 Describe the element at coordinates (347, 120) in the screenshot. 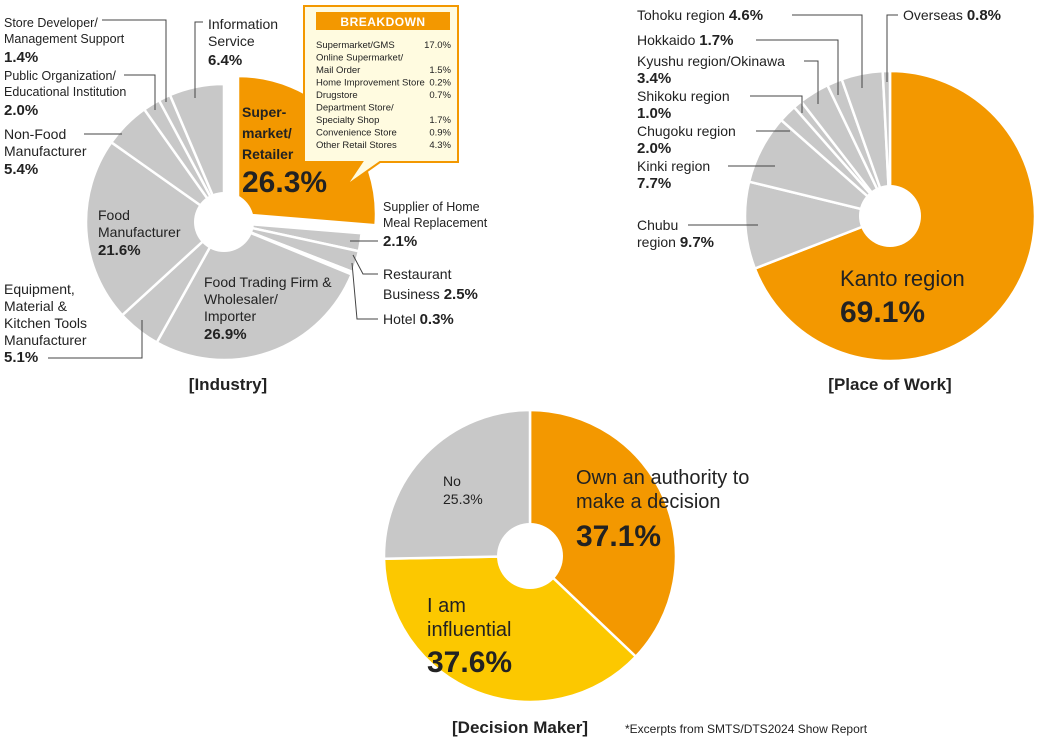

I see `breakdown-item-label: Specialty Shop` at that location.